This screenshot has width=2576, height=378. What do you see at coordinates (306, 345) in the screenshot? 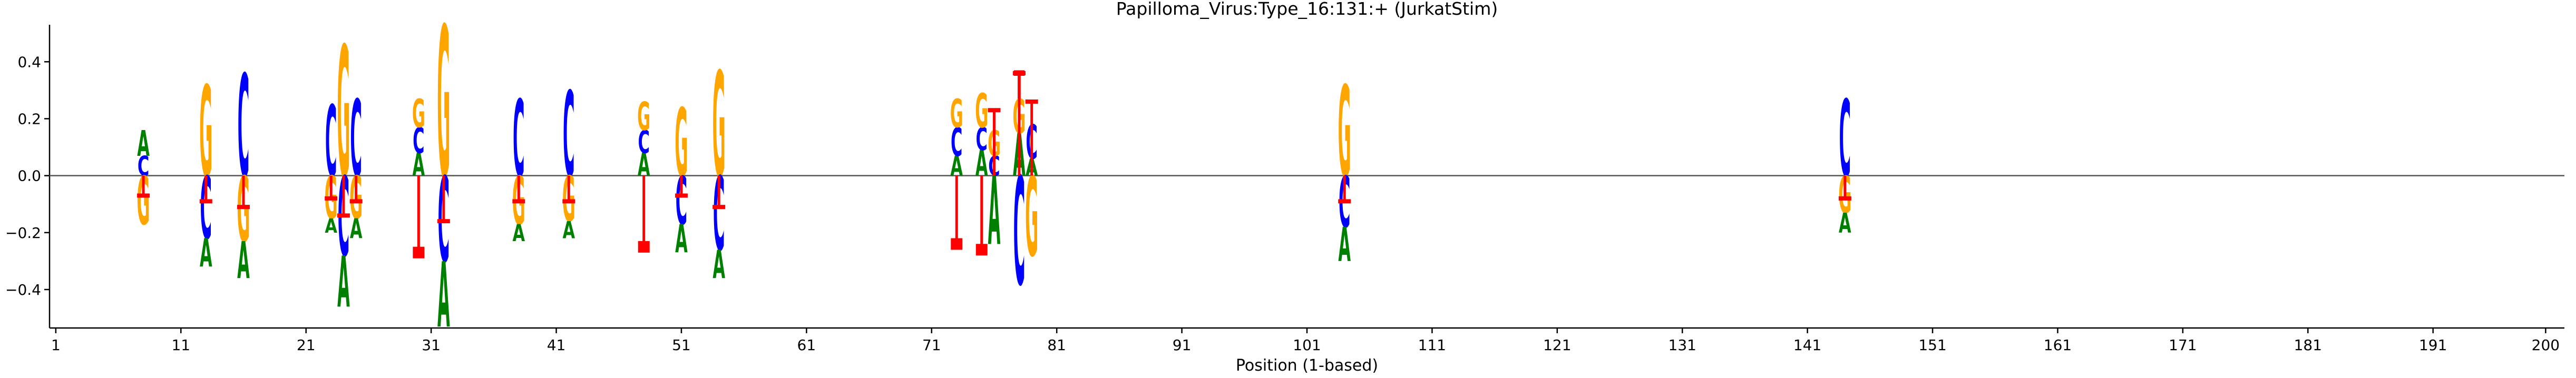
I see `x-tick-label: 21` at bounding box center [306, 345].